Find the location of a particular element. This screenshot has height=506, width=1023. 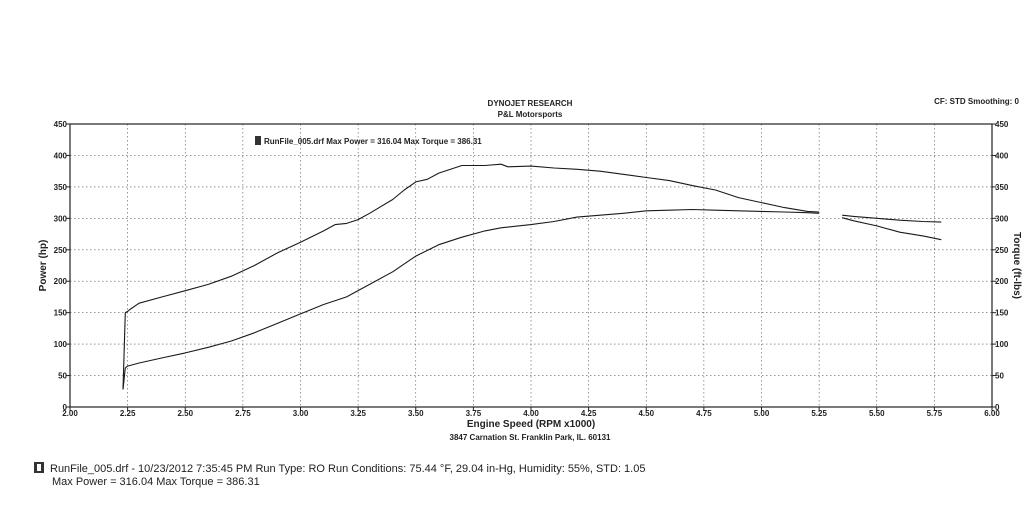

y-tick-label: 50 is located at coordinates (62, 376).